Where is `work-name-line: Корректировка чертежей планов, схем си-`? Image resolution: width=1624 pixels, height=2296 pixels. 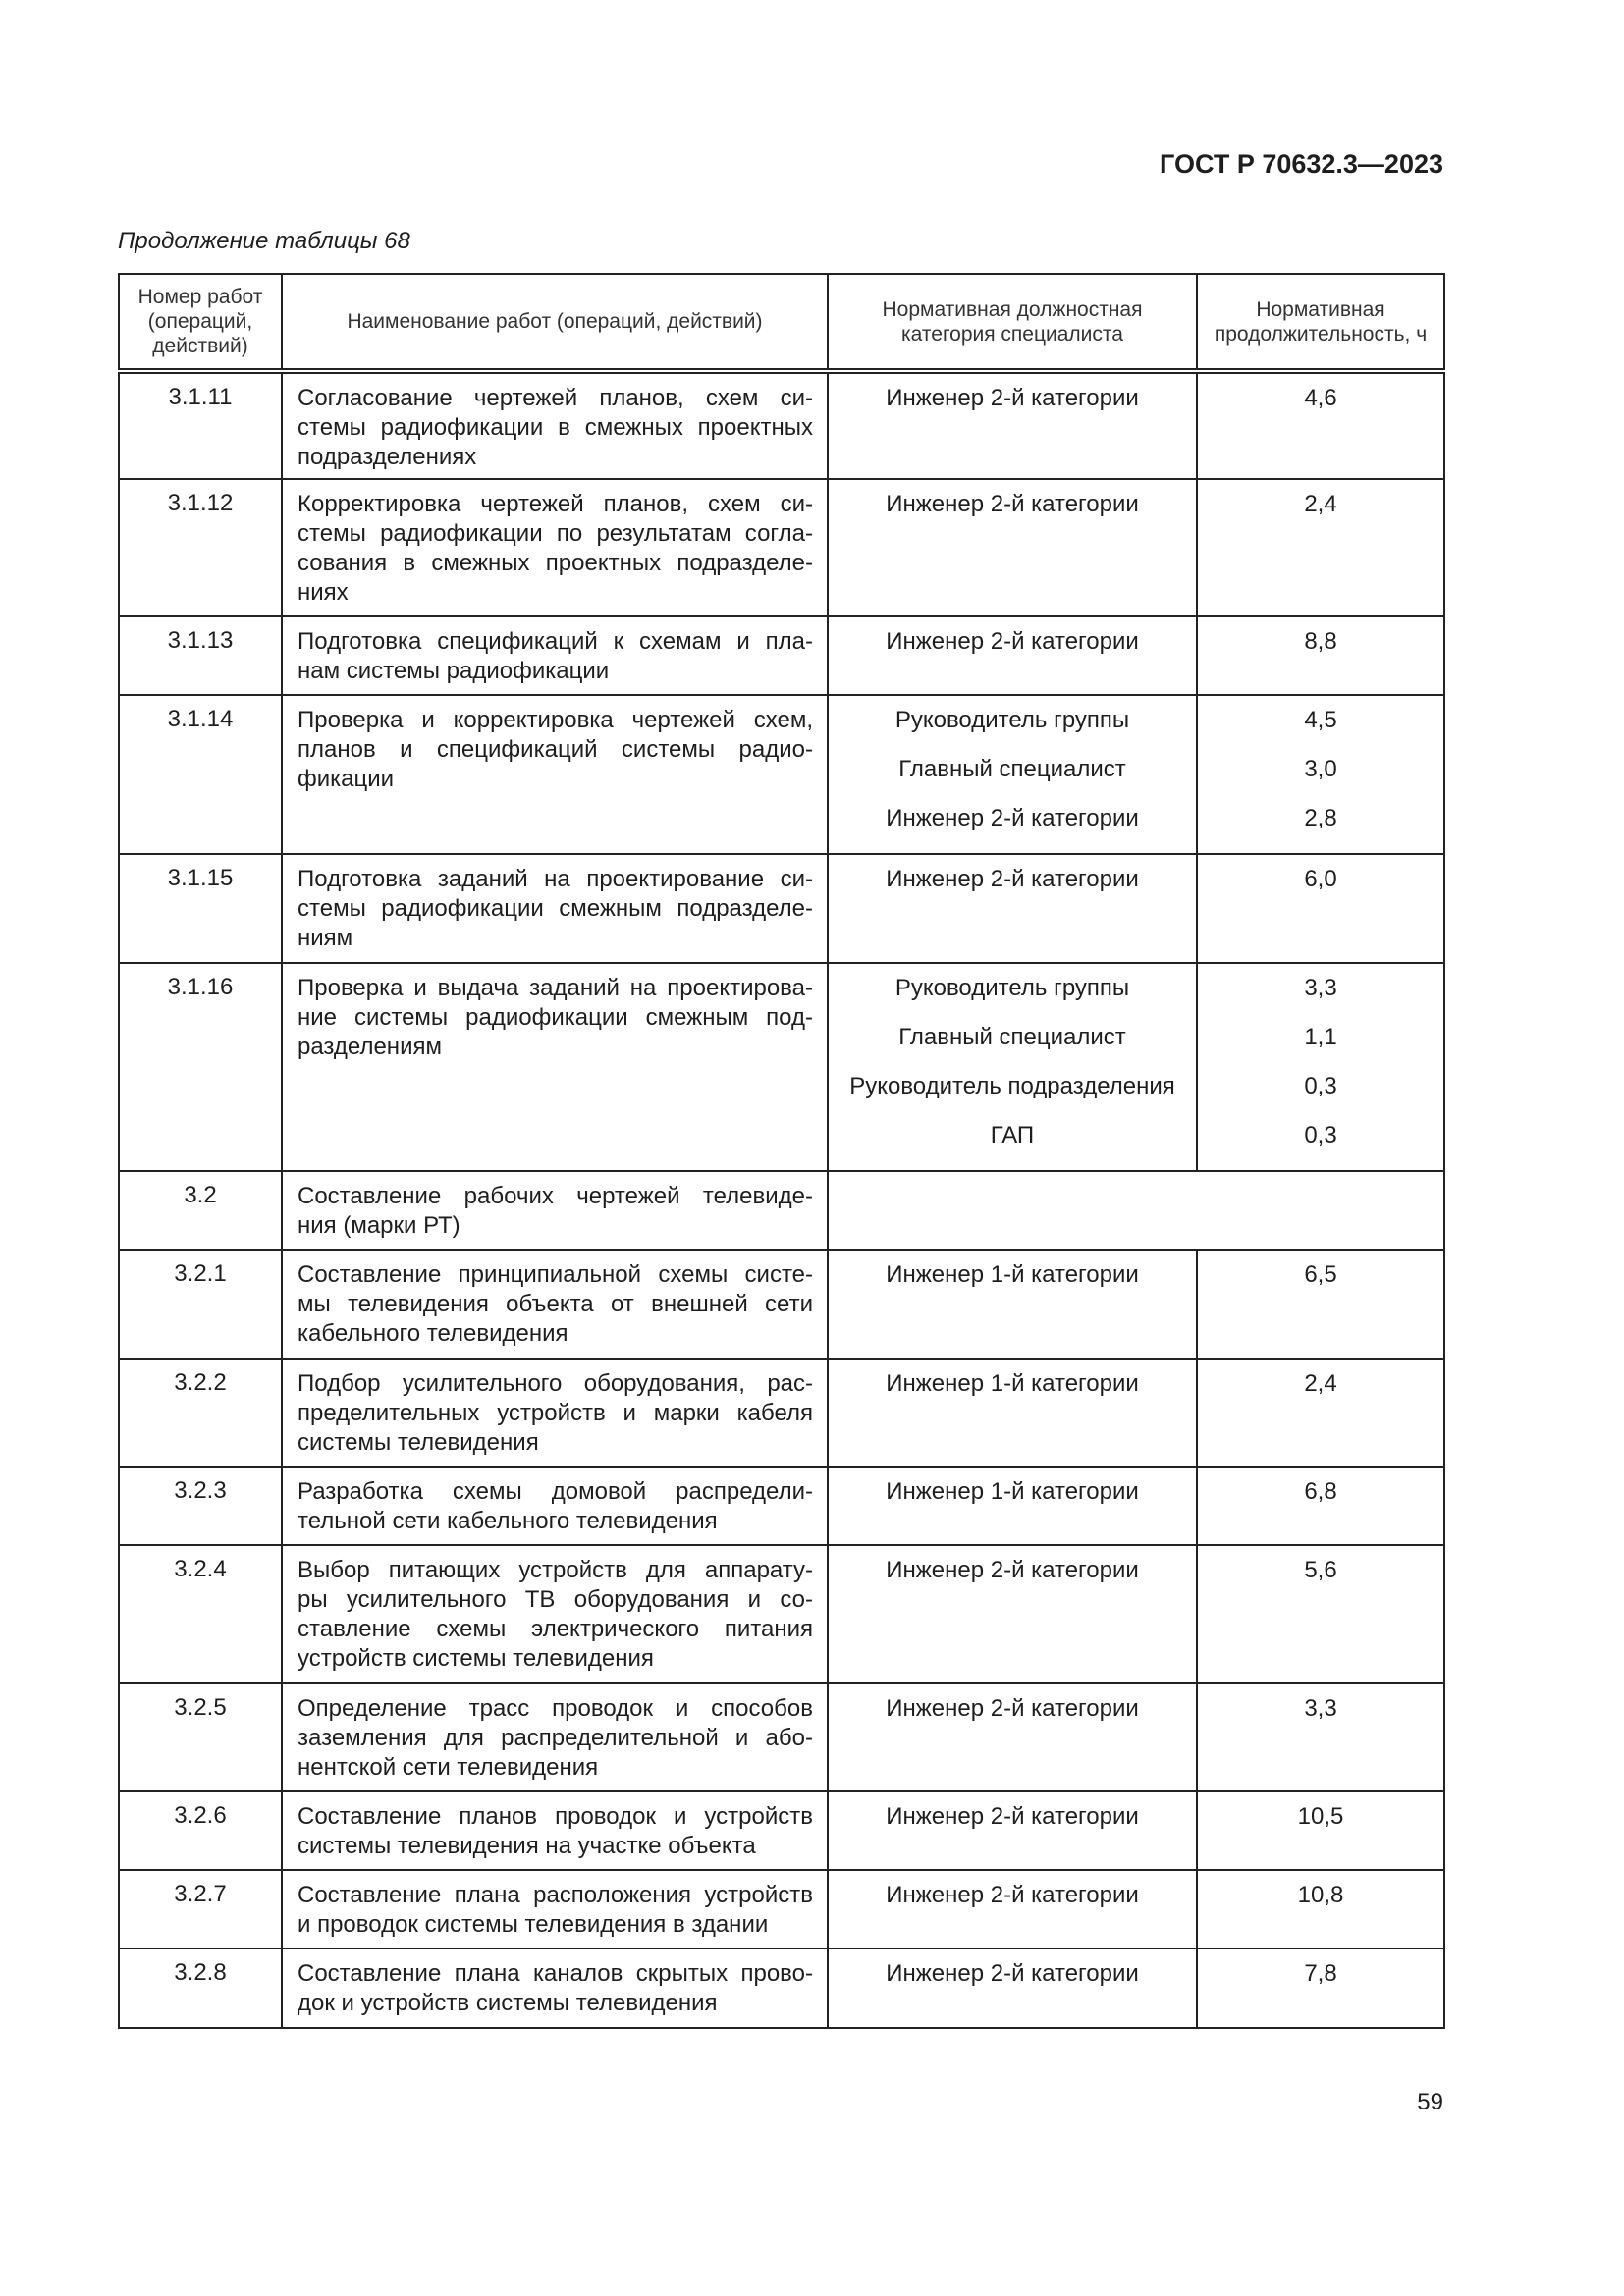 work-name-line: Корректировка чертежей планов, схем си- is located at coordinates (555, 504).